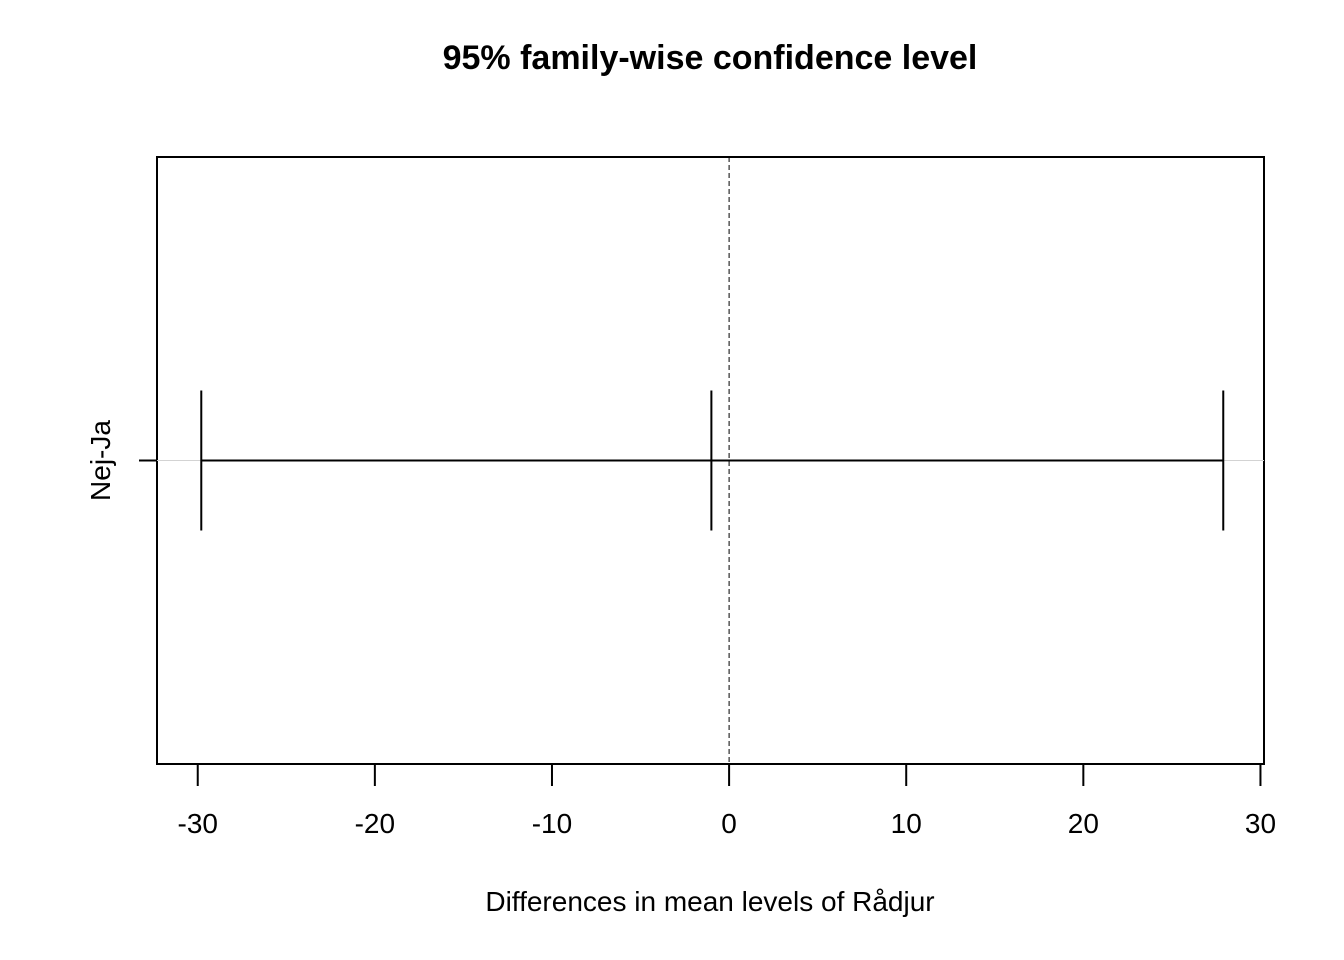 The width and height of the screenshot is (1344, 960). What do you see at coordinates (906, 823) in the screenshot?
I see `x-tick-label: 10` at bounding box center [906, 823].